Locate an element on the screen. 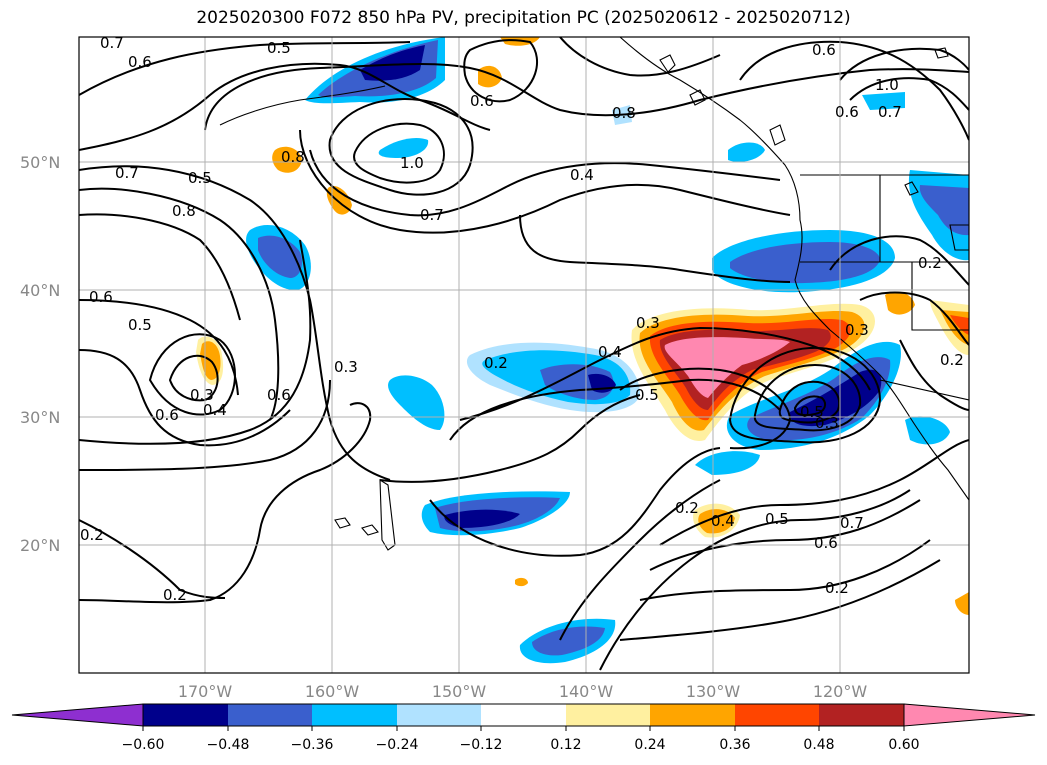 The width and height of the screenshot is (1047, 765). colorbar-tick: 0.12 is located at coordinates (565, 745).